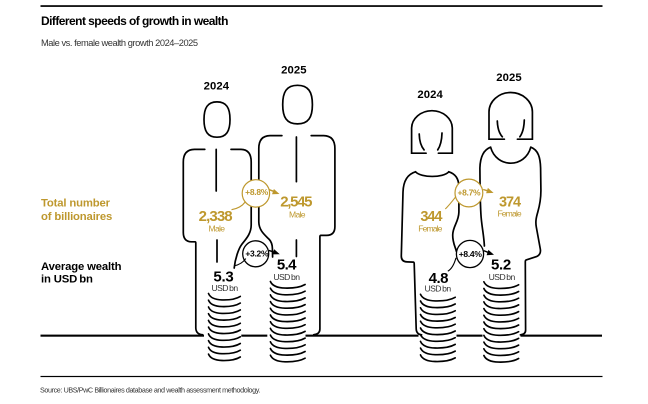 The height and width of the screenshot is (404, 648). Describe the element at coordinates (81, 267) in the screenshot. I see `svg-text: Average wealth` at that location.